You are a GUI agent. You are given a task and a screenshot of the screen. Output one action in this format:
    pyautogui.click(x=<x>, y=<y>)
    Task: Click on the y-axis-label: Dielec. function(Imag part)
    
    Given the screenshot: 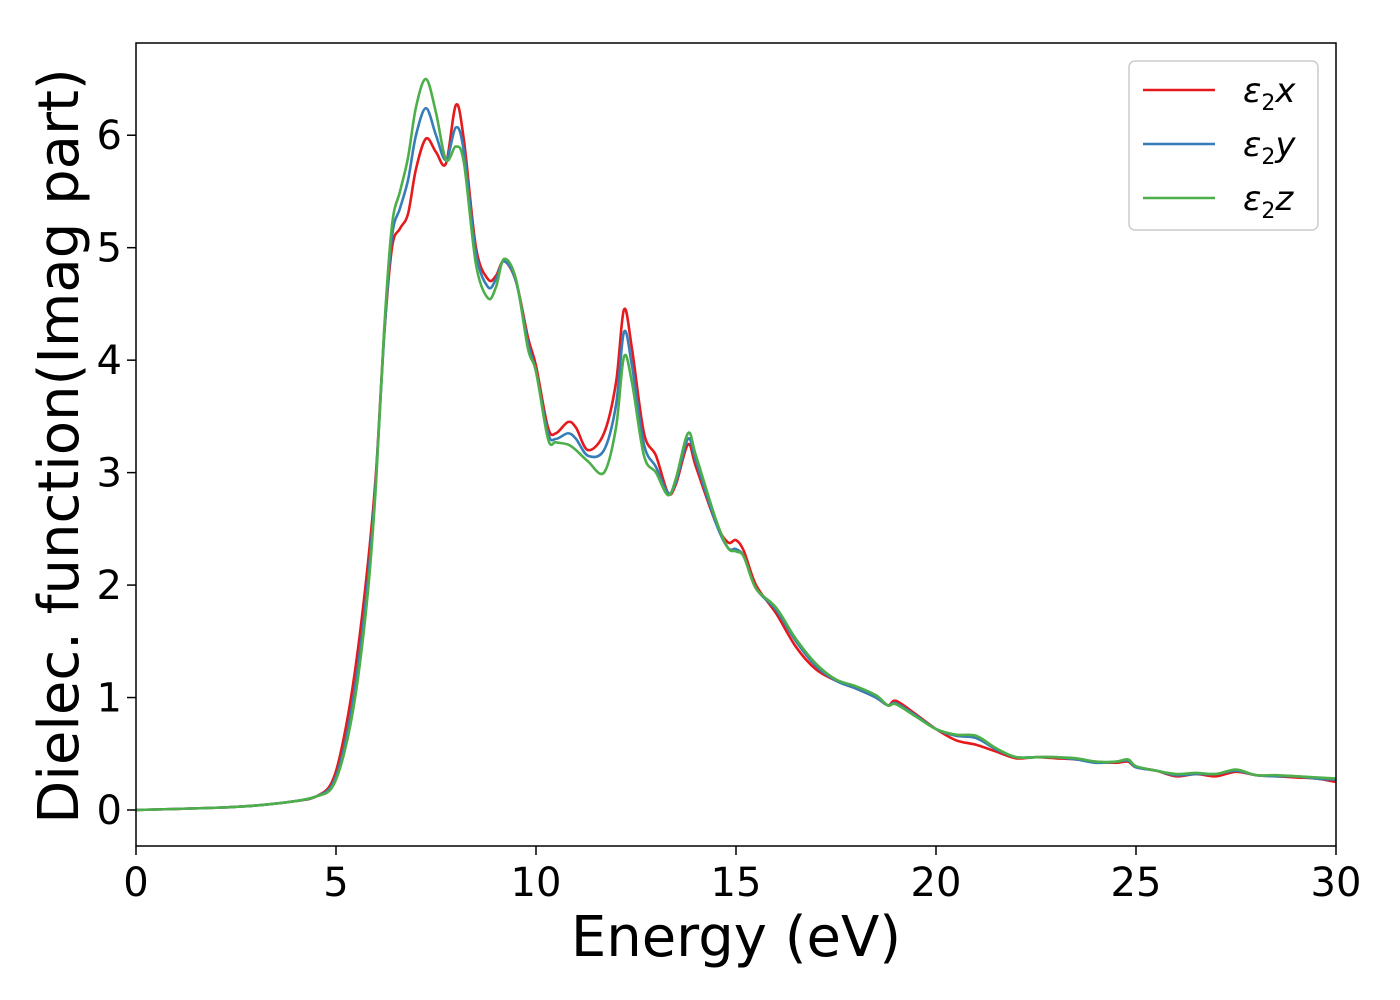 What is the action you would take?
    pyautogui.click(x=59, y=446)
    